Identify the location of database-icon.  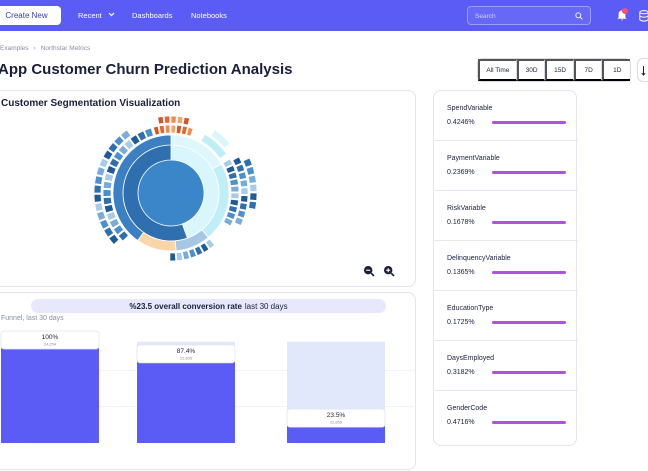
(643, 16).